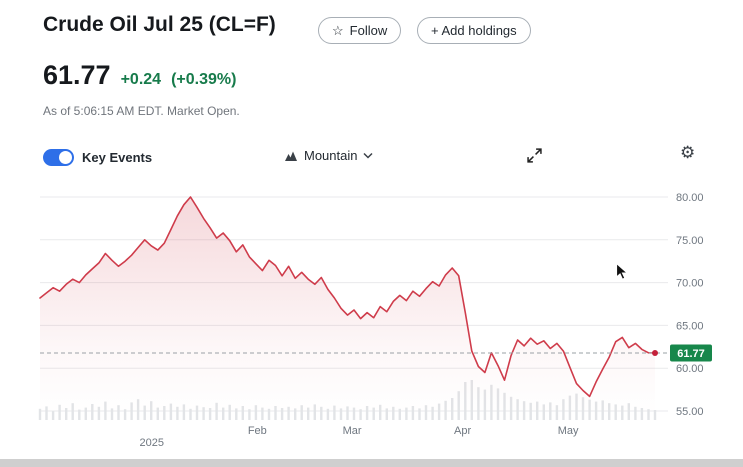  What do you see at coordinates (690, 284) in the screenshot?
I see `svg-text: 70.00` at bounding box center [690, 284].